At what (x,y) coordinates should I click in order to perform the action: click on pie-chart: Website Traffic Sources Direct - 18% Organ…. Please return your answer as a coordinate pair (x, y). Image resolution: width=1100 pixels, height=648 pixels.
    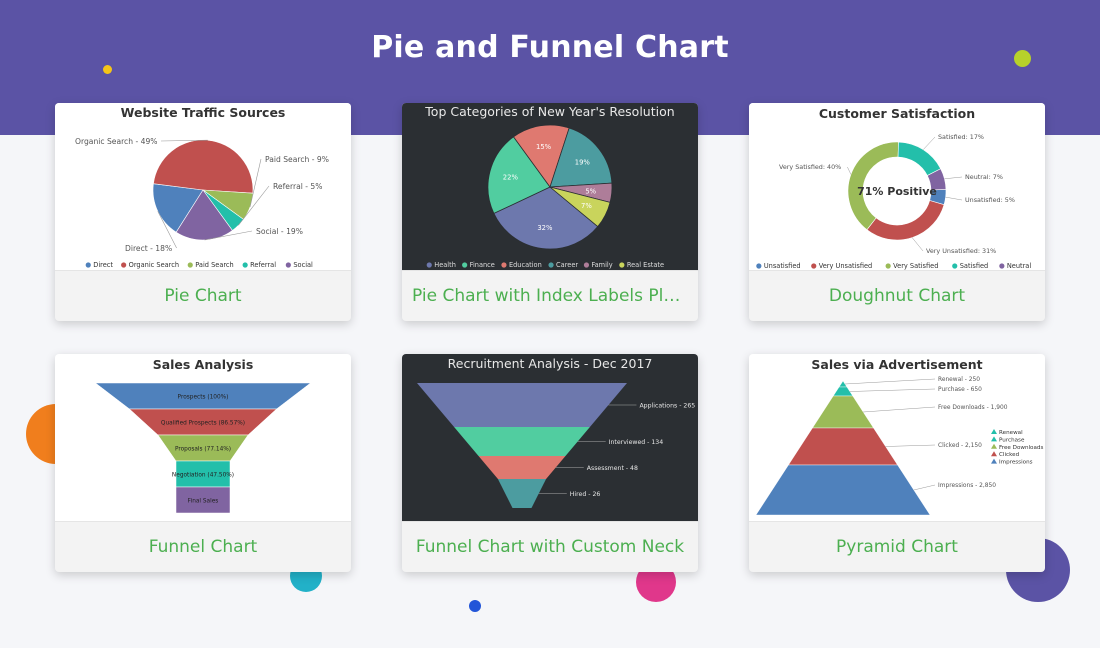
    Looking at the image, I should click on (202, 187).